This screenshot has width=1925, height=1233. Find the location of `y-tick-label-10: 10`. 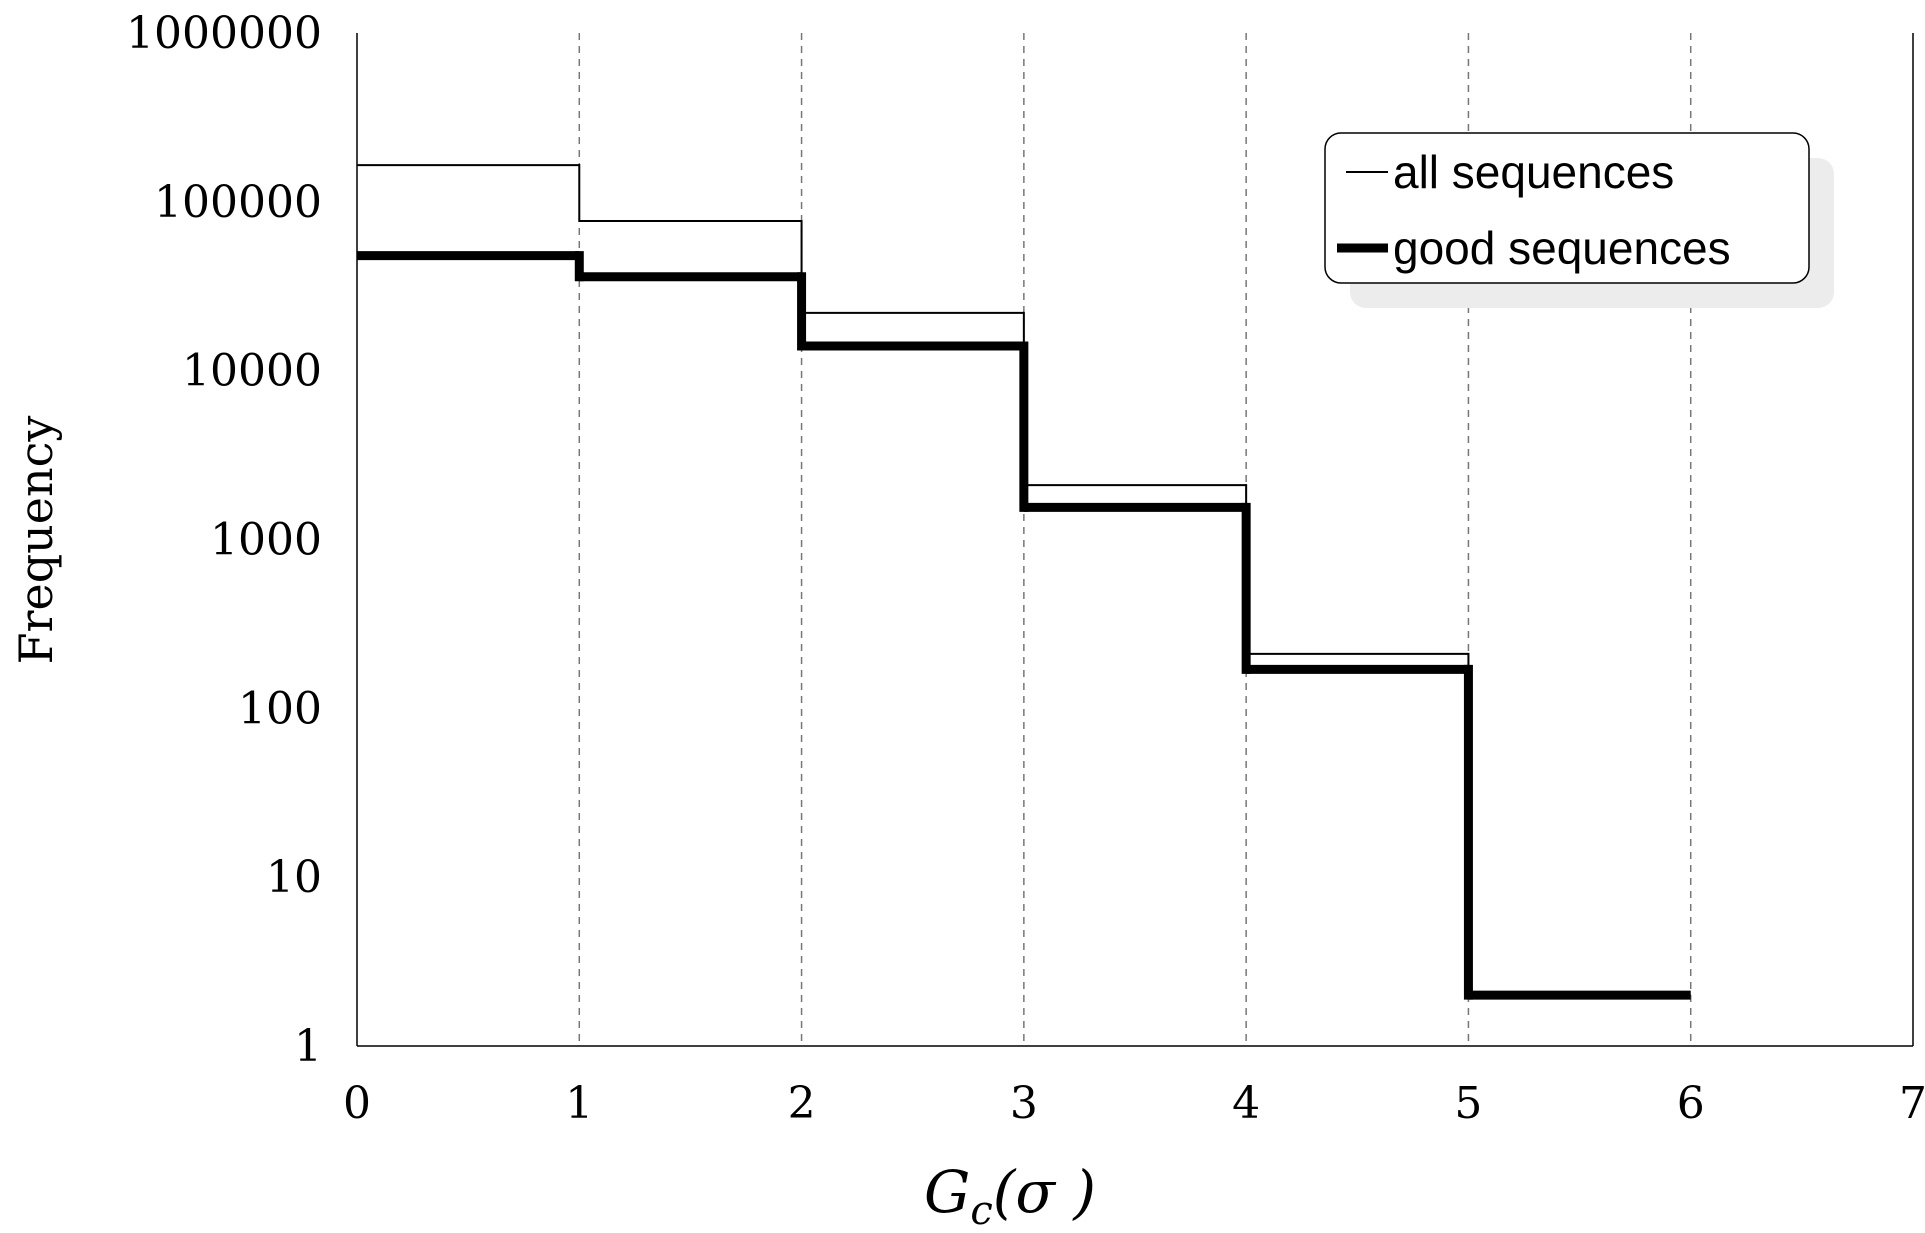

y-tick-label-10: 10 is located at coordinates (294, 877).